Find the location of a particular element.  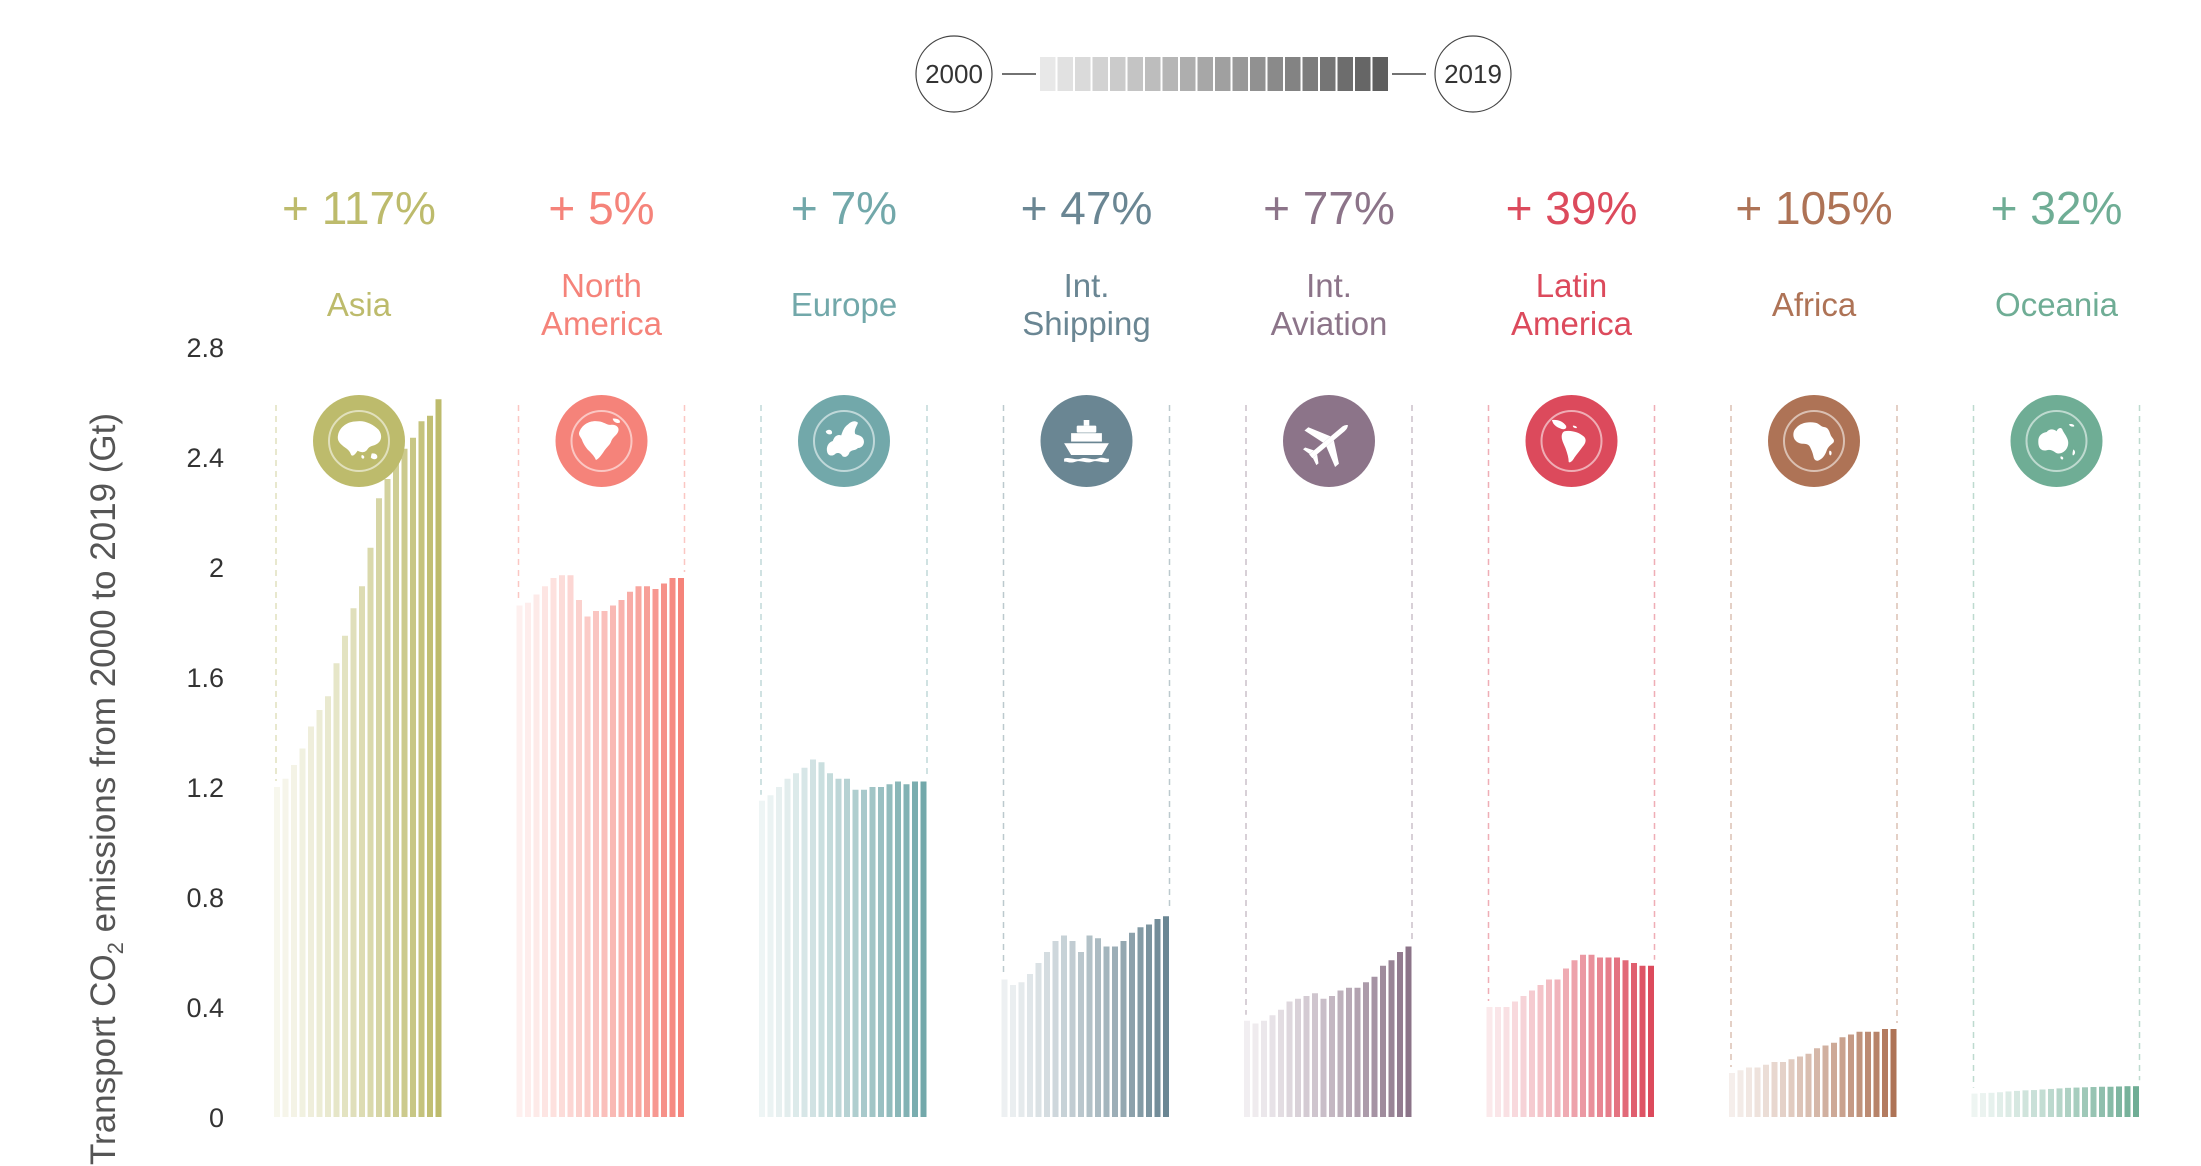

bar-int-aviation-2013 is located at coordinates (1357, 1052).